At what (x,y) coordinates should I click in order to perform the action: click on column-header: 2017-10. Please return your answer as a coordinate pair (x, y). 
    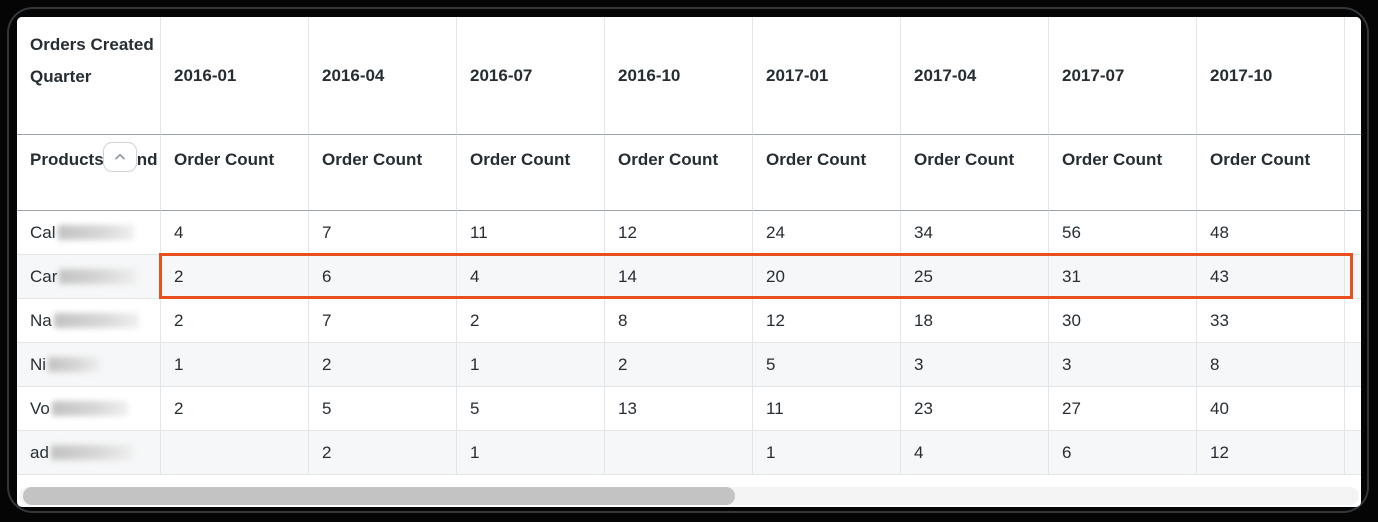
    Looking at the image, I should click on (1270, 76).